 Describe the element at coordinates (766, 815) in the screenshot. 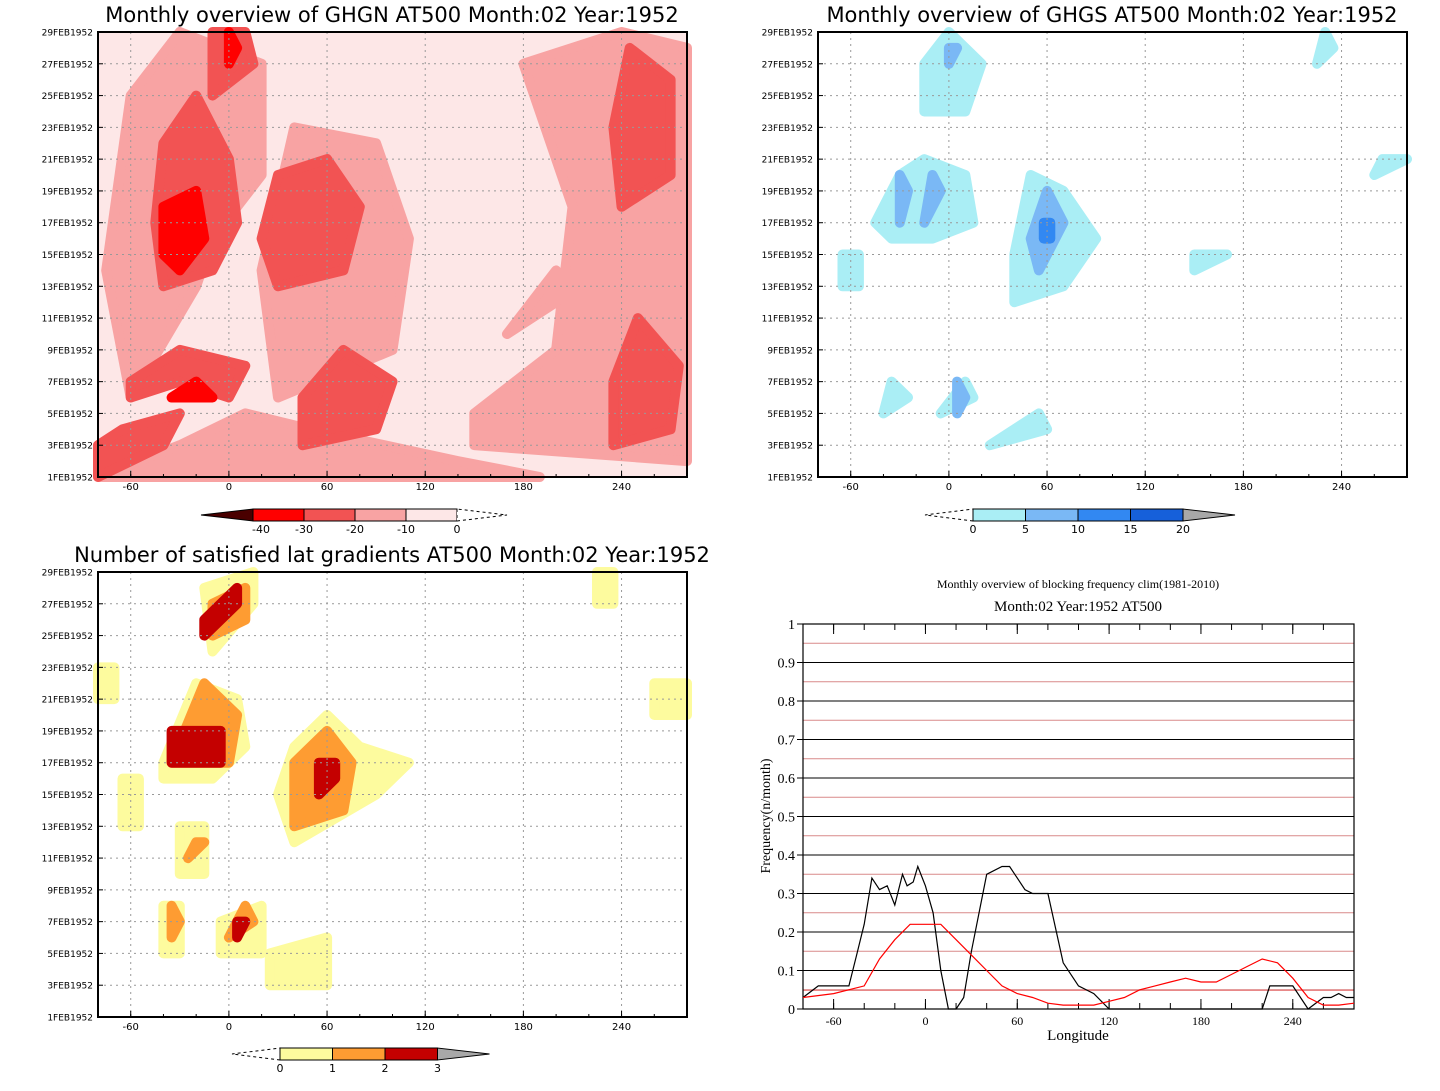

I see `y-axis-label: Frequency(n/month)` at that location.